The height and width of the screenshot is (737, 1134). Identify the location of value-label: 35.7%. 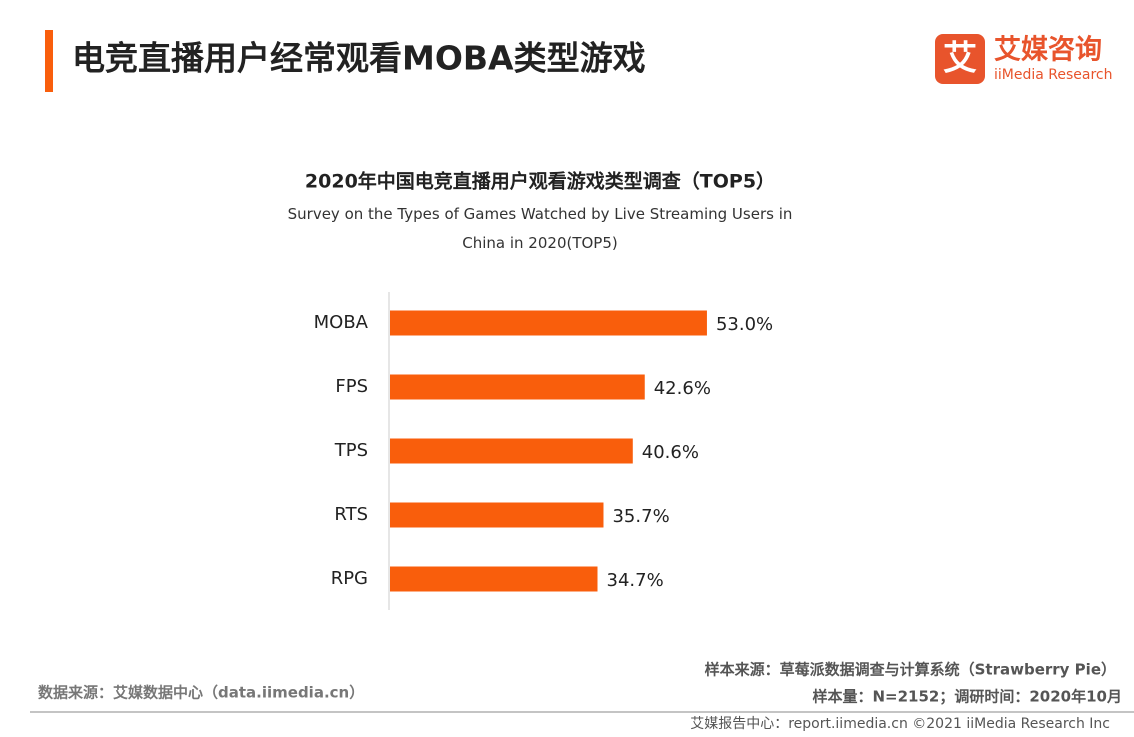
(640, 516).